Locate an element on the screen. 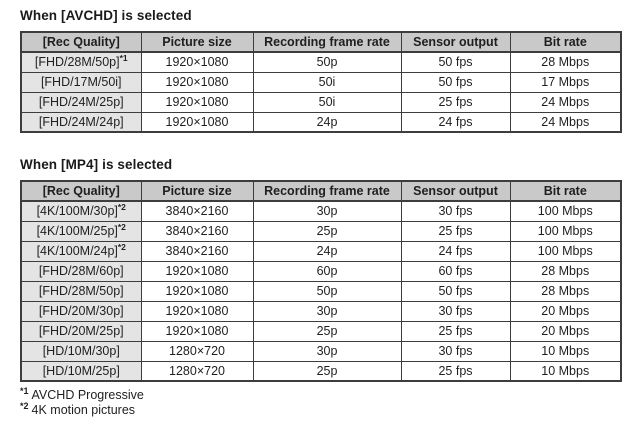 This screenshot has height=436, width=640. table-row: [HD/10M/25p] 1280×720 25p 25 fps 10 Mbps is located at coordinates (321, 371).